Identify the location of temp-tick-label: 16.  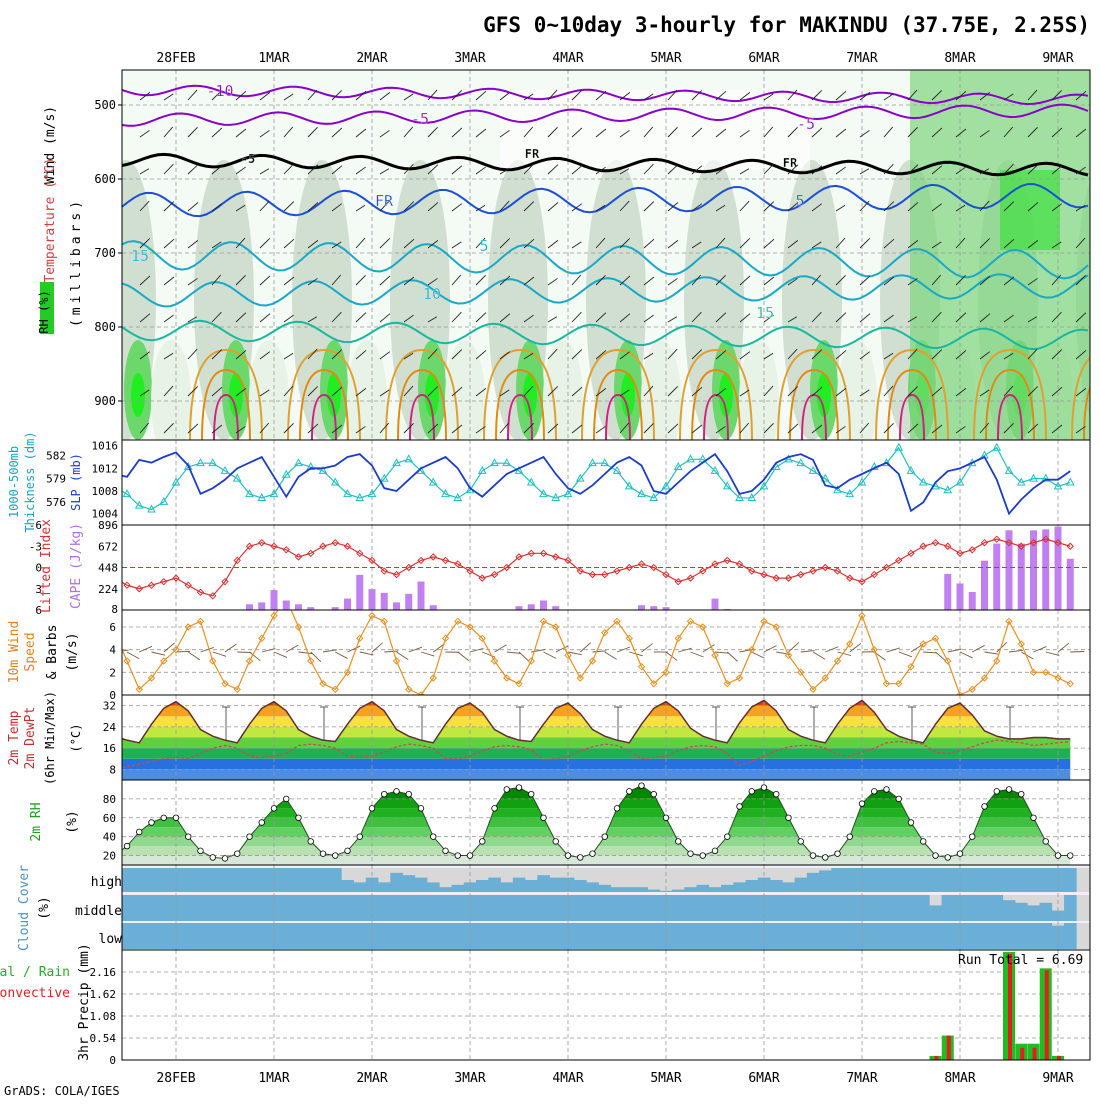
(109, 748).